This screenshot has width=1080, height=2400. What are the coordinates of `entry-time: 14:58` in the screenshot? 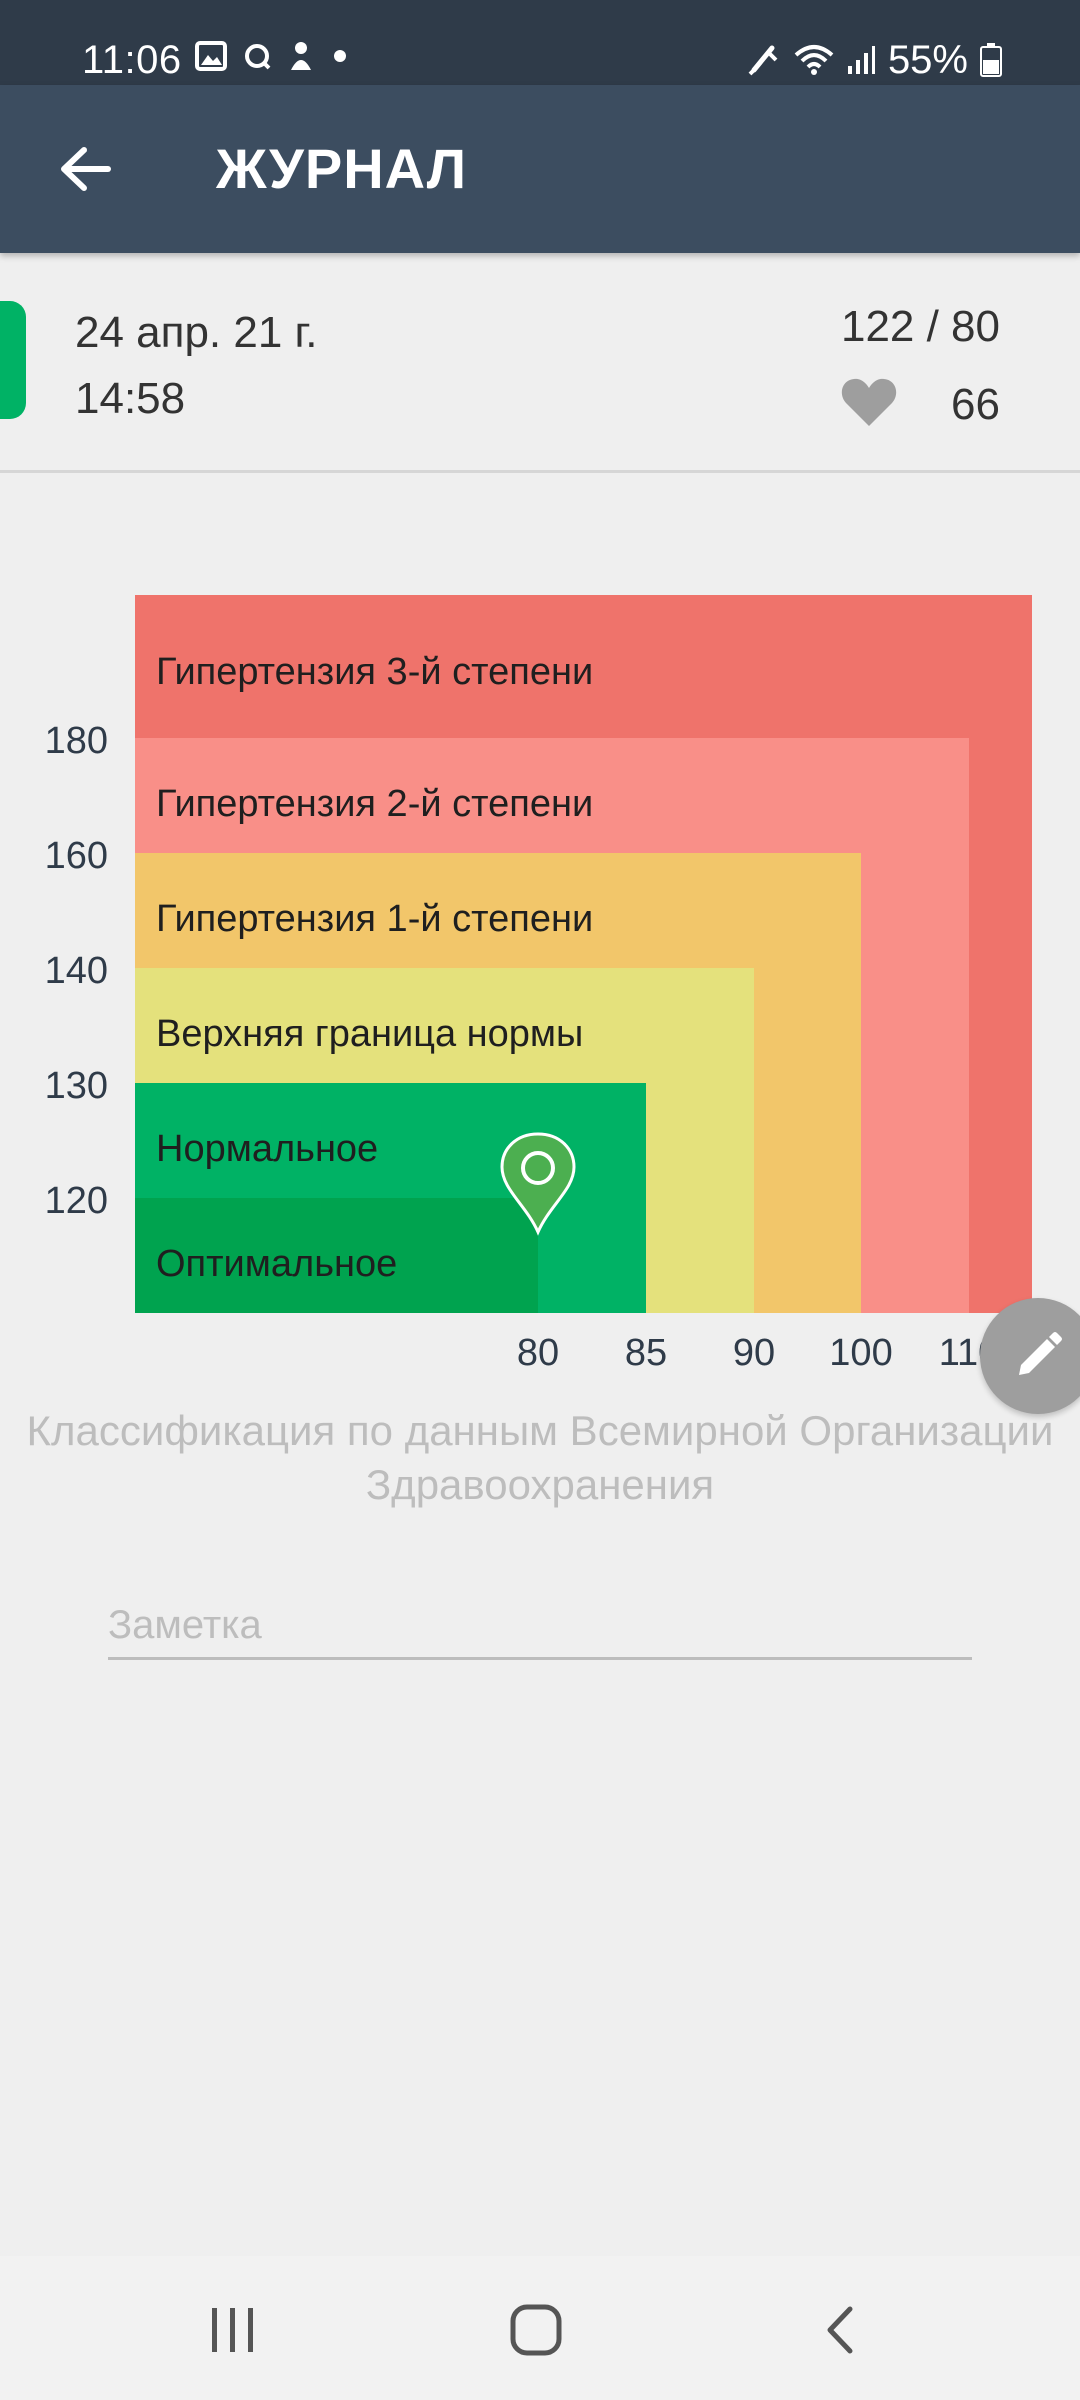 It's located at (130, 398).